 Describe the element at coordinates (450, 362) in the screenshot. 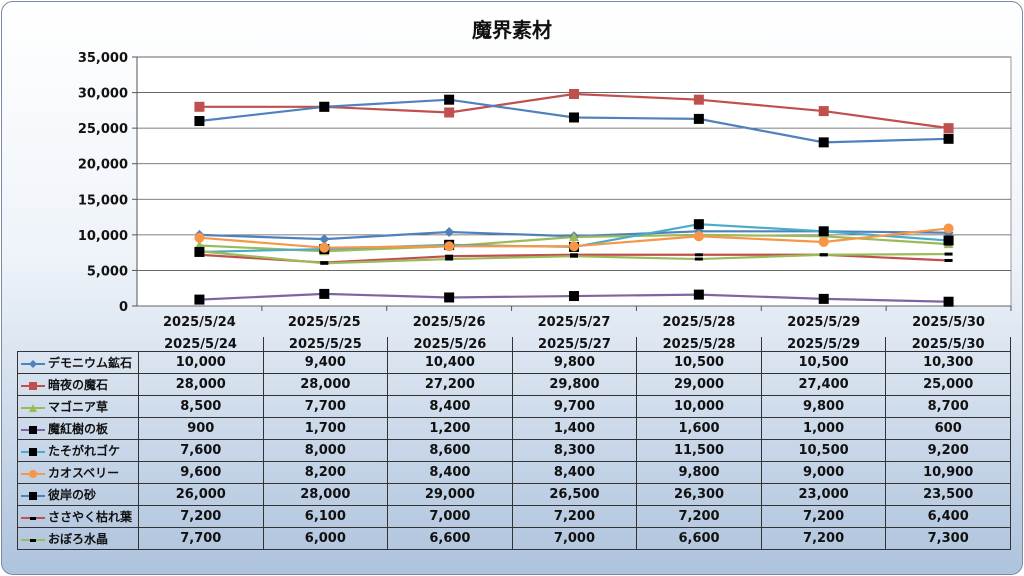

I see `data-table-cell: 10,400` at that location.